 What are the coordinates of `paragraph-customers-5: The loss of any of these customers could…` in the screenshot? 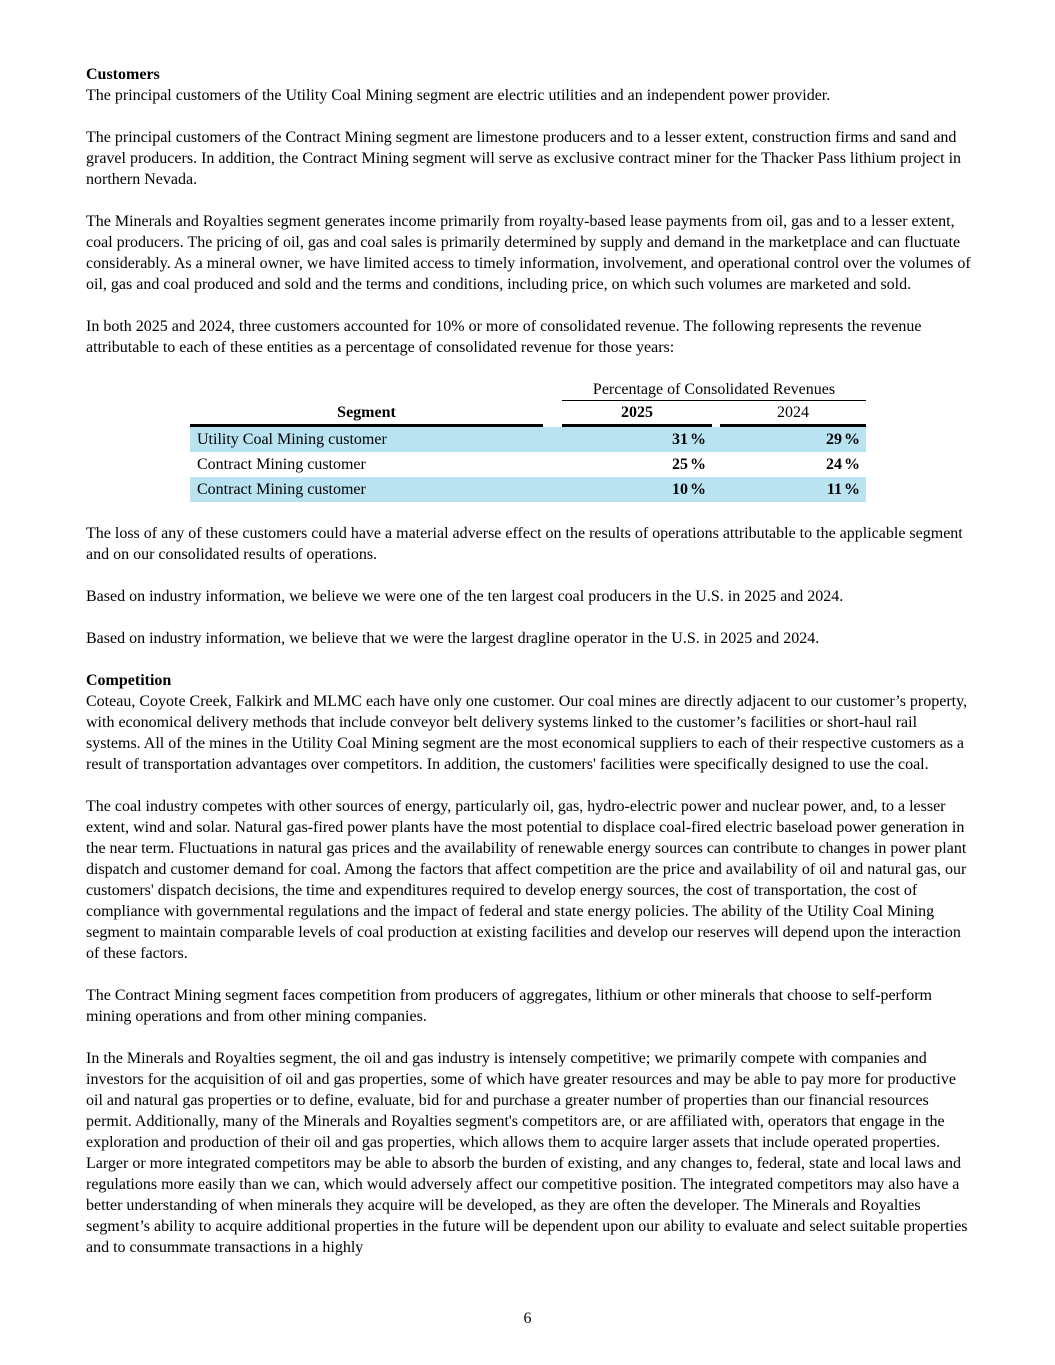 It's located at (524, 544).